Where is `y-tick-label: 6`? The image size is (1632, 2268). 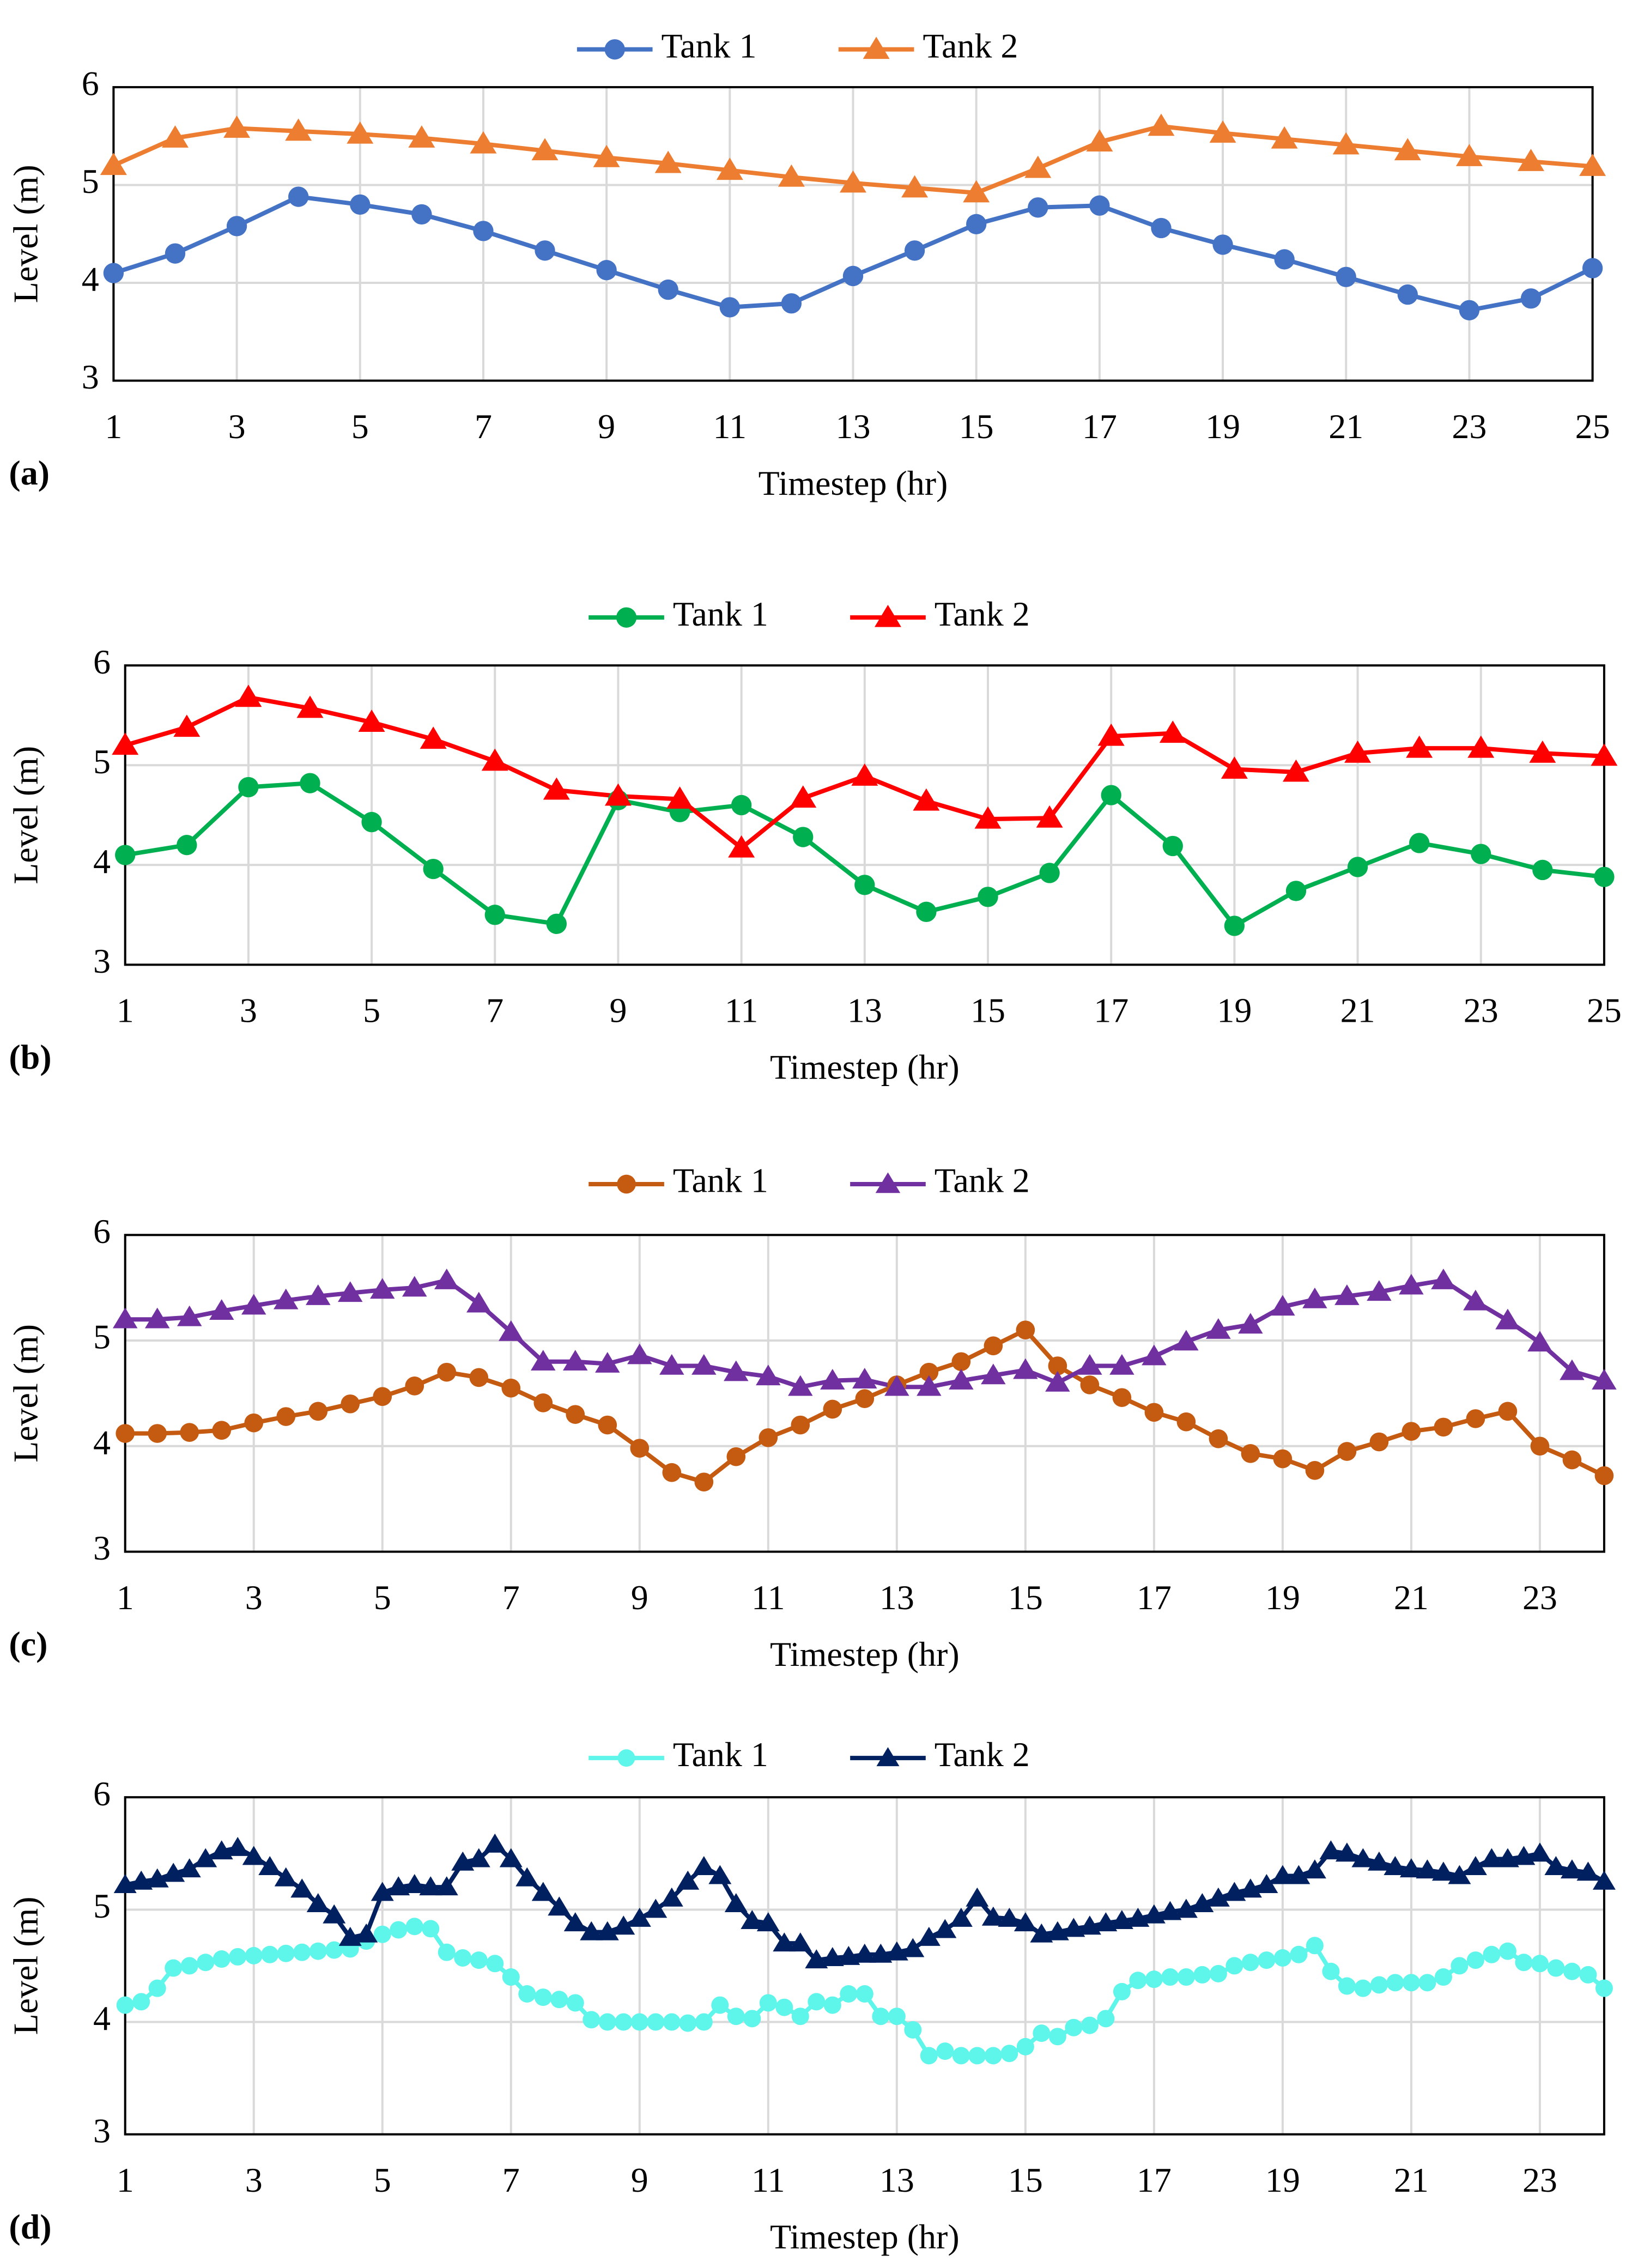
y-tick-label: 6 is located at coordinates (90, 84).